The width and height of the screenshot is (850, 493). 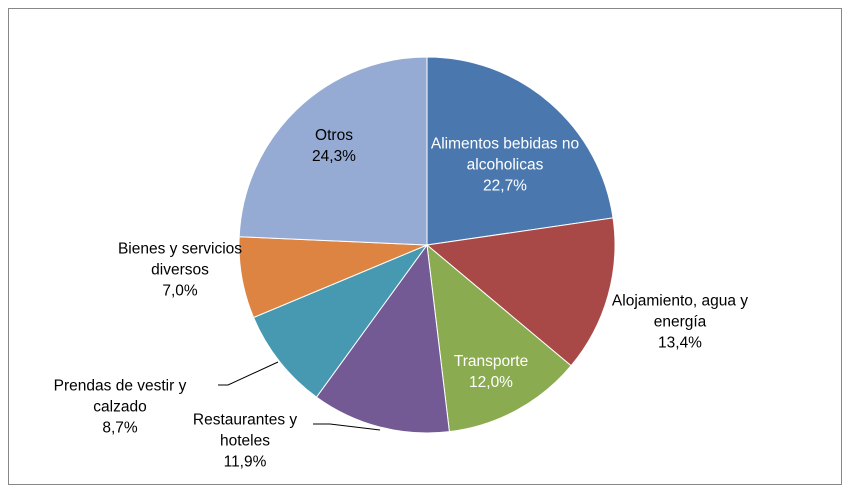 I want to click on slice-label: Otros 24,3%, so click(x=334, y=146).